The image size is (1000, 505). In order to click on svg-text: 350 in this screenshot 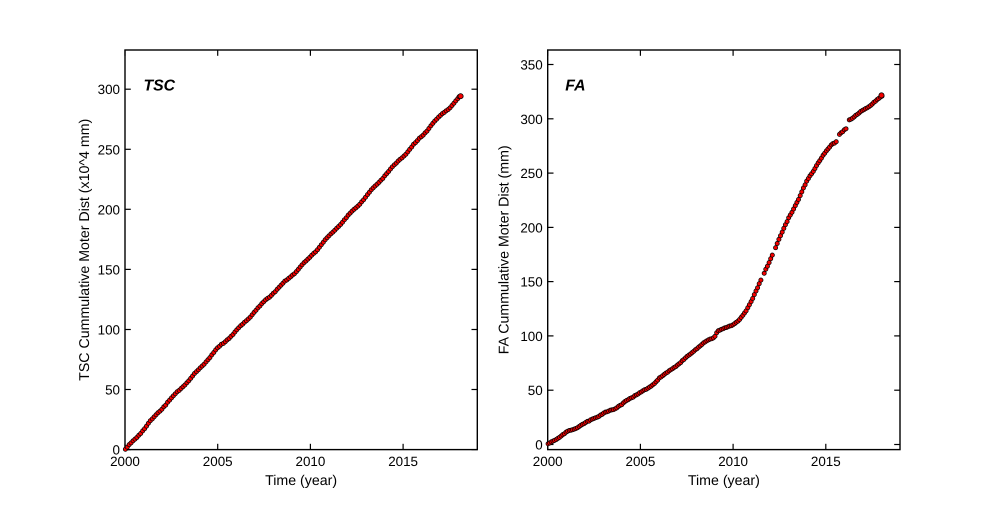, I will do `click(531, 65)`.